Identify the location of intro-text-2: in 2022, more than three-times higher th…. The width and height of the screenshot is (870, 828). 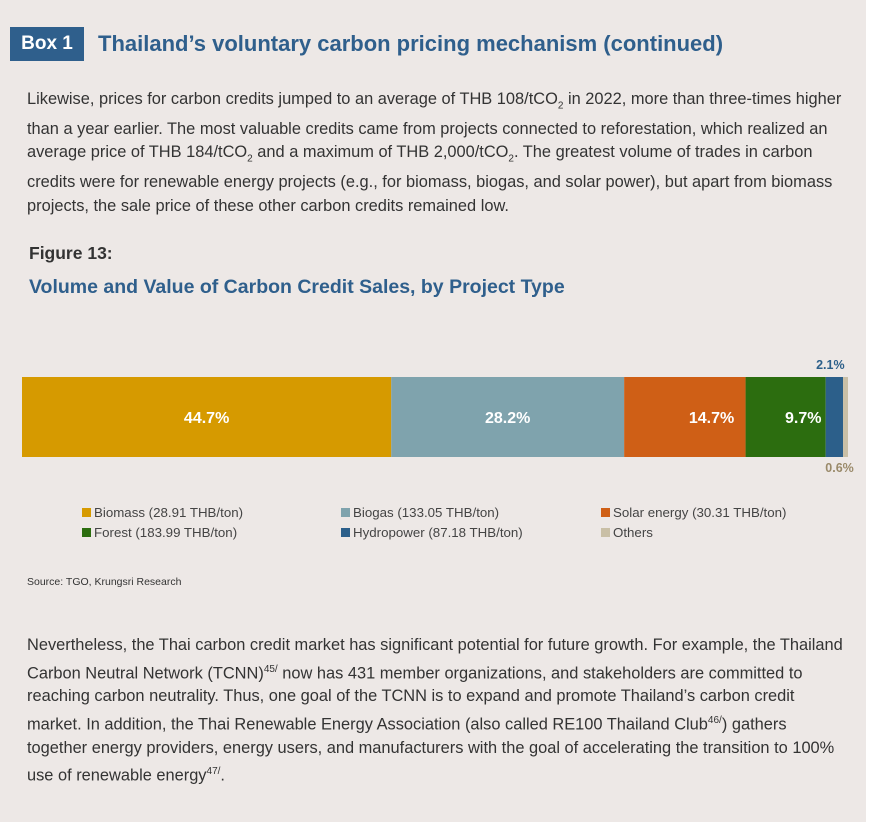
(434, 126).